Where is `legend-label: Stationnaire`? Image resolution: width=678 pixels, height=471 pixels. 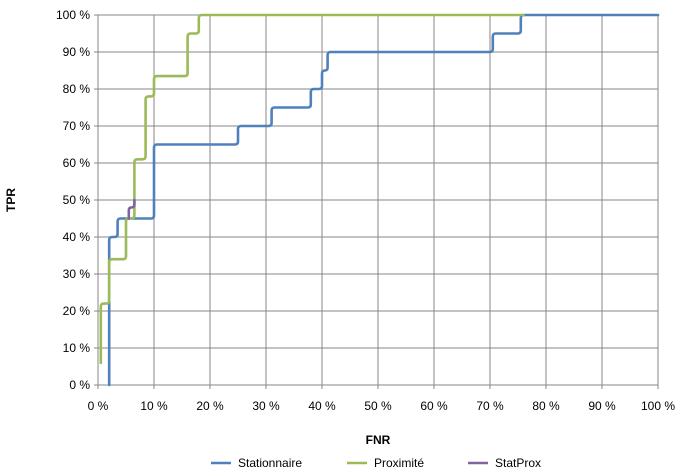 legend-label: Stationnaire is located at coordinates (270, 463).